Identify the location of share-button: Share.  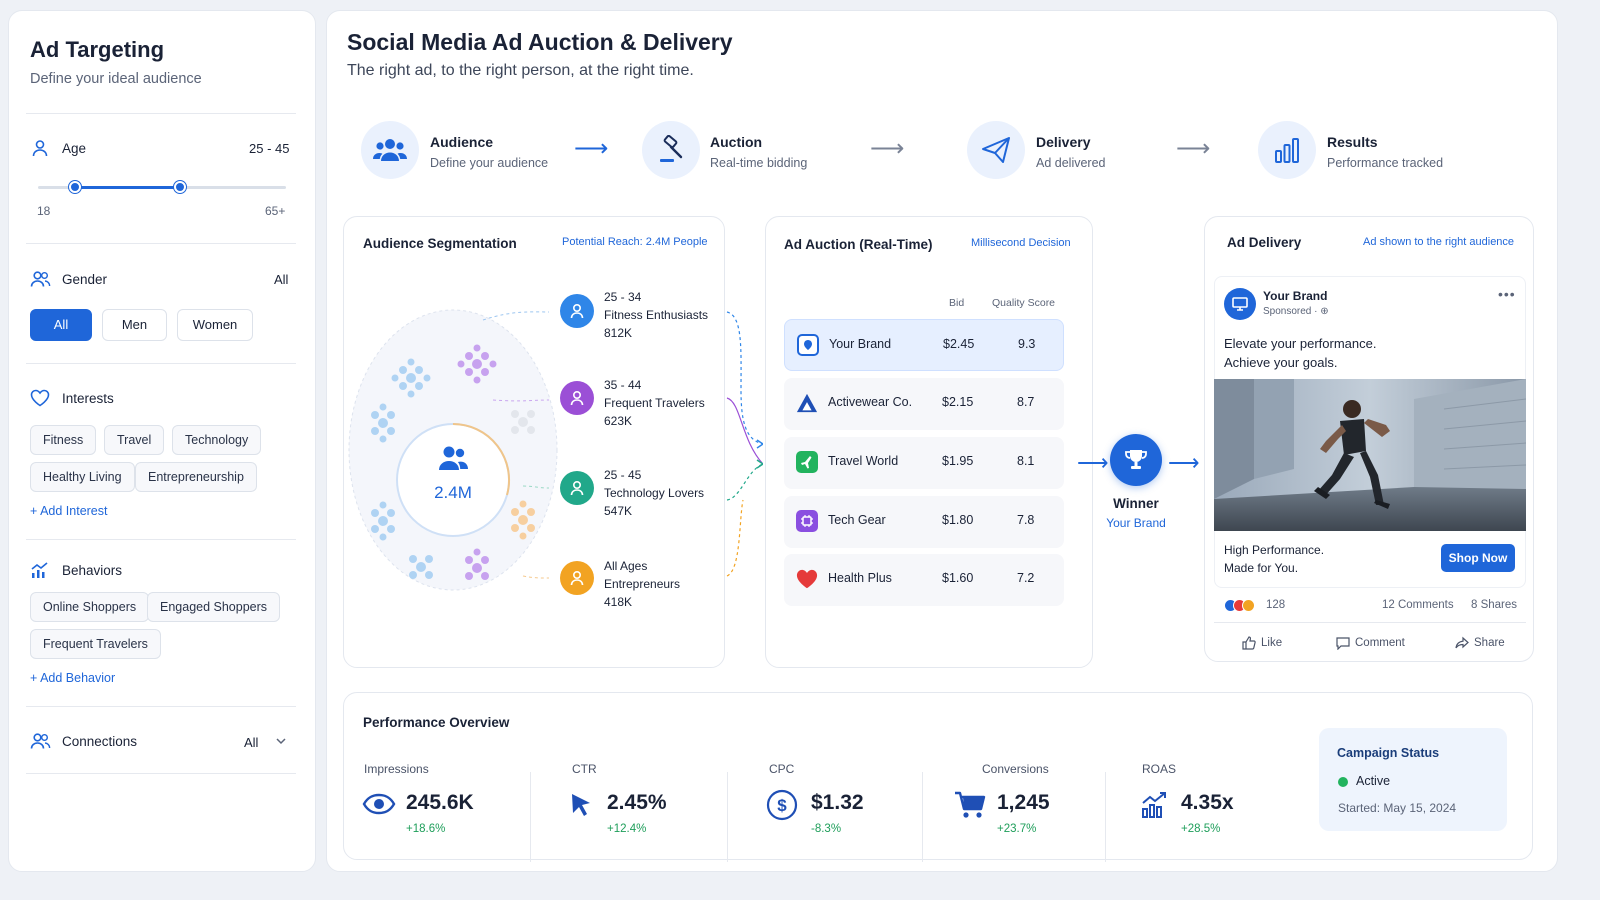
(1480, 643).